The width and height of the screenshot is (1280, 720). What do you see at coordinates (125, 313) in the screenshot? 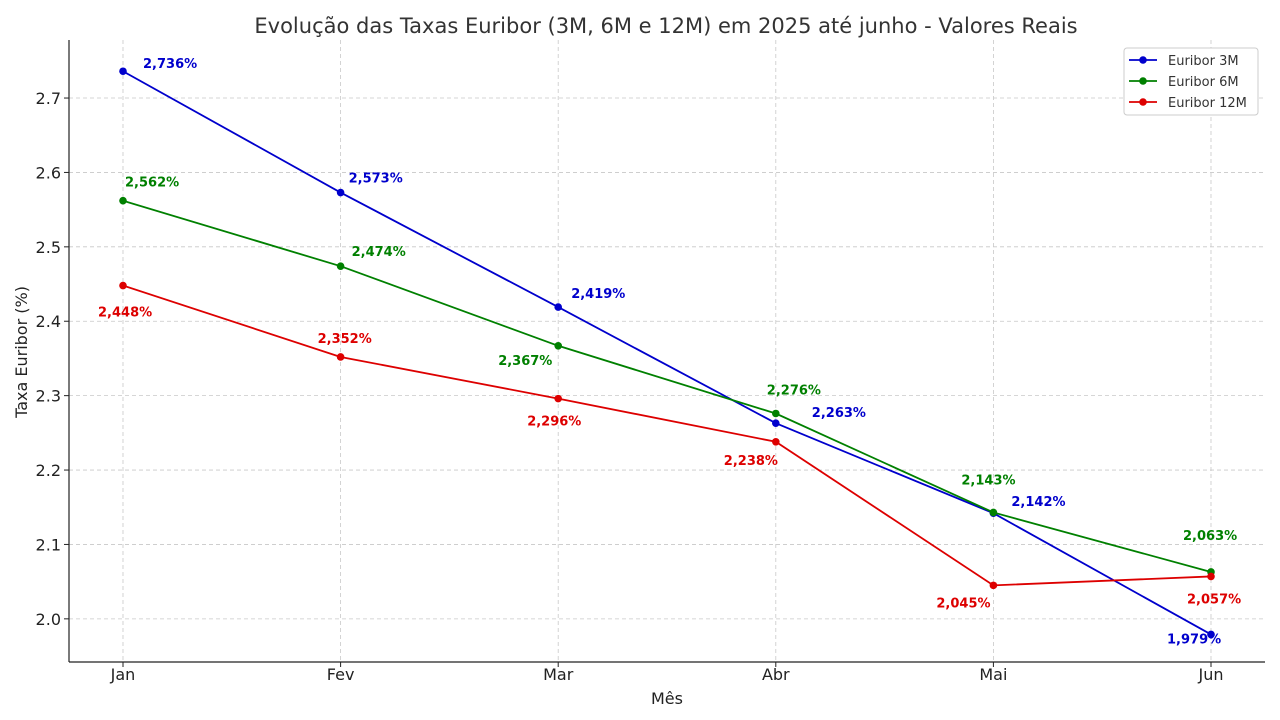
I see `data-label: 2,448%` at bounding box center [125, 313].